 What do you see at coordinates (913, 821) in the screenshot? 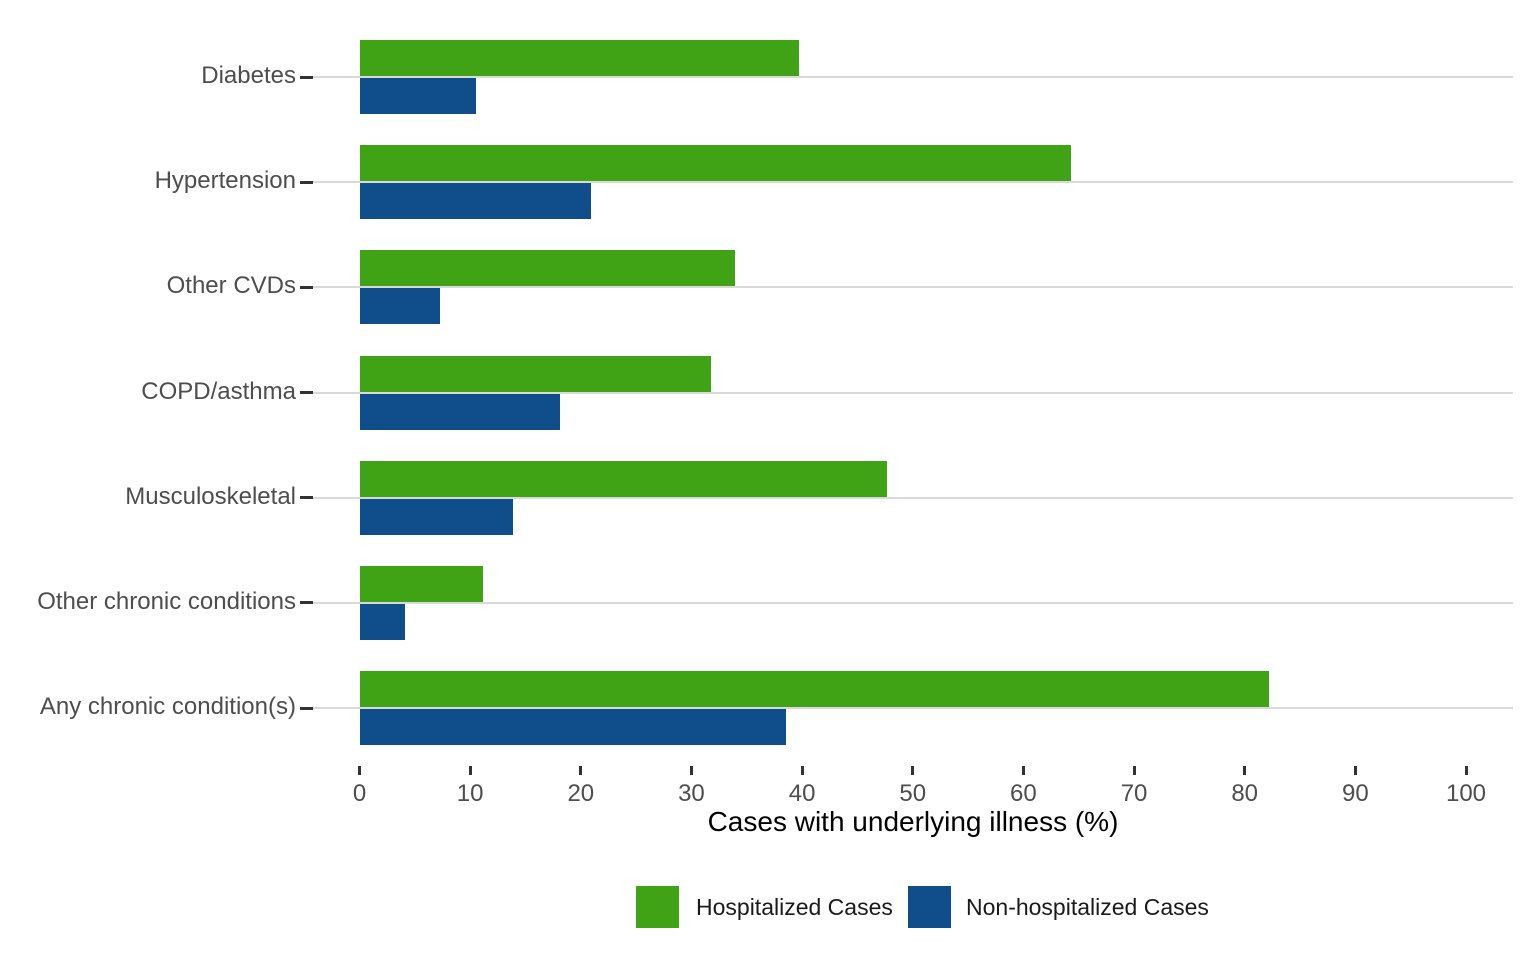
I see `x-axis-title: Cases with underlying illness (%)` at bounding box center [913, 821].